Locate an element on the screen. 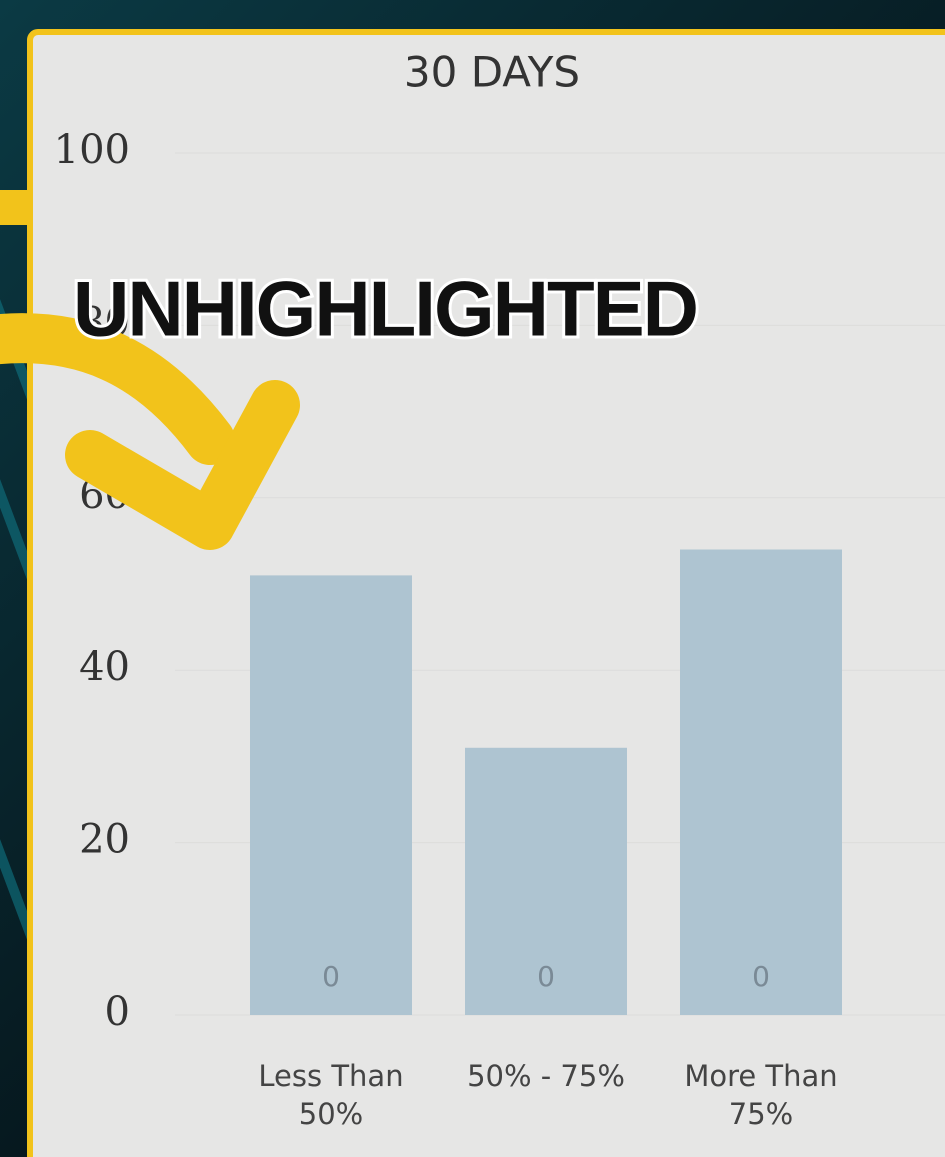 The height and width of the screenshot is (1157, 945). annotation: UNHIGHLIGHTED is located at coordinates (385, 309).